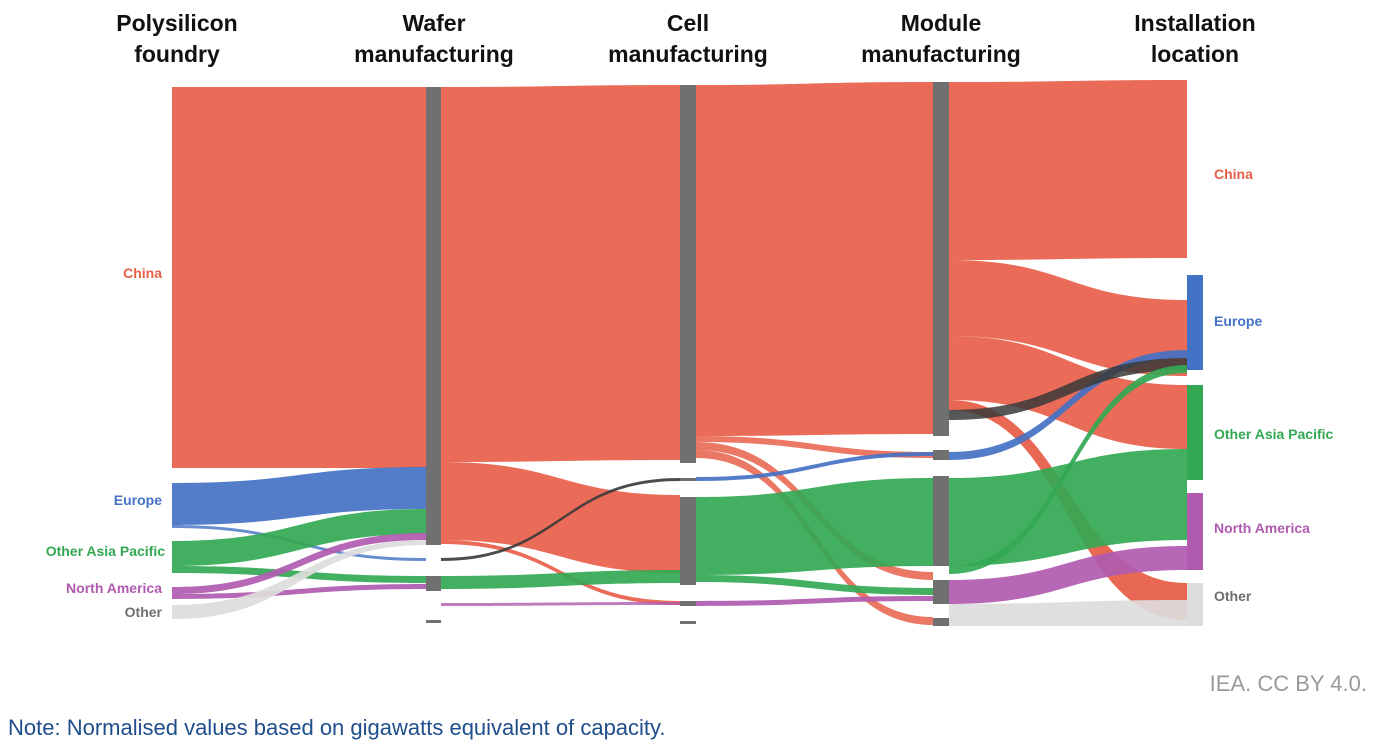 The width and height of the screenshot is (1375, 746). What do you see at coordinates (560, 579) in the screenshot?
I see `flow-wafer-apac-to-cell-apac` at bounding box center [560, 579].